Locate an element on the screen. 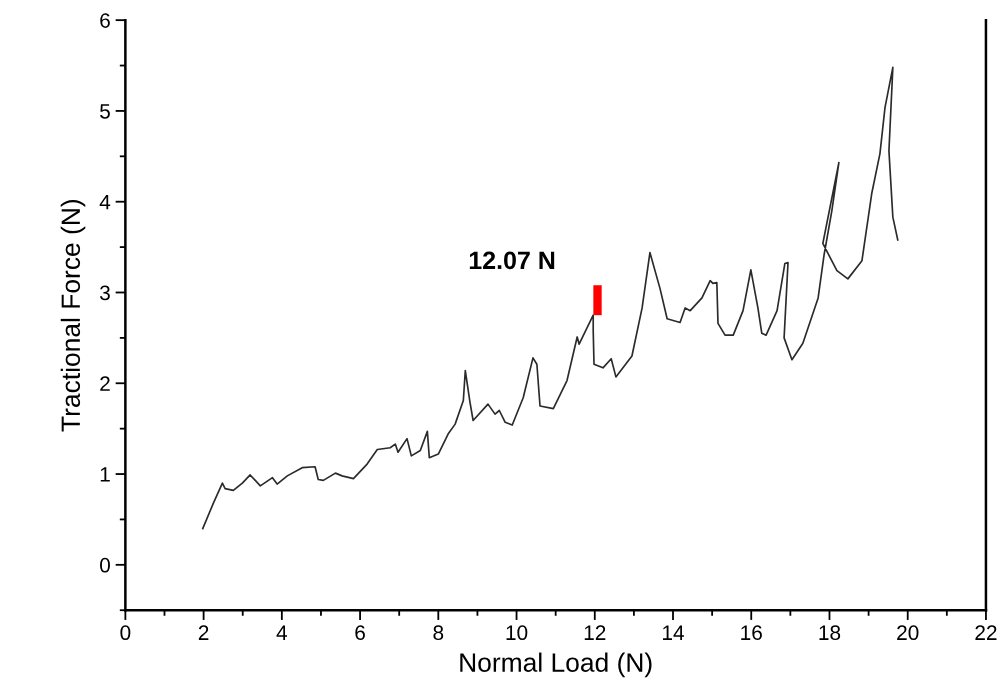  x-tick-label: 0 is located at coordinates (125, 633).